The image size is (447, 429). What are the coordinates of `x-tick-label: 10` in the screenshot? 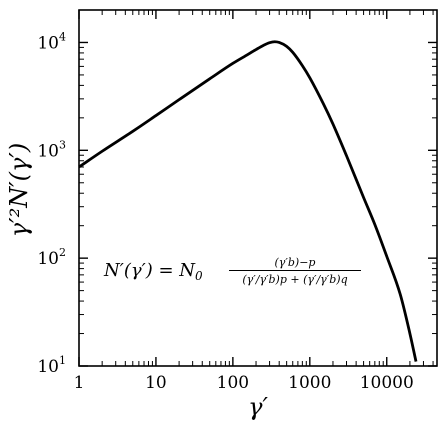 It's located at (156, 383).